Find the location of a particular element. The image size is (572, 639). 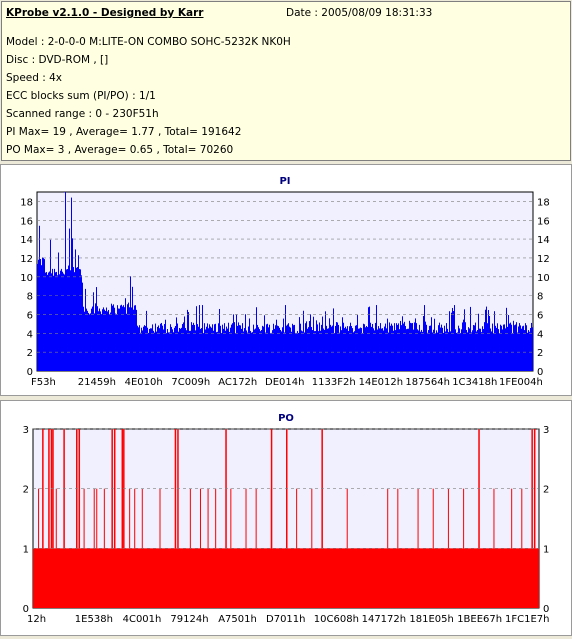

speed-line: Speed : 4x is located at coordinates (34, 78).